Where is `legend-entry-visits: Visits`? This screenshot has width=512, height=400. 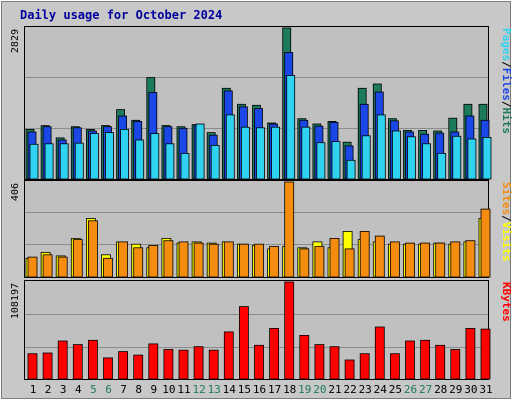 legend-entry-visits: Visits is located at coordinates (506, 242).